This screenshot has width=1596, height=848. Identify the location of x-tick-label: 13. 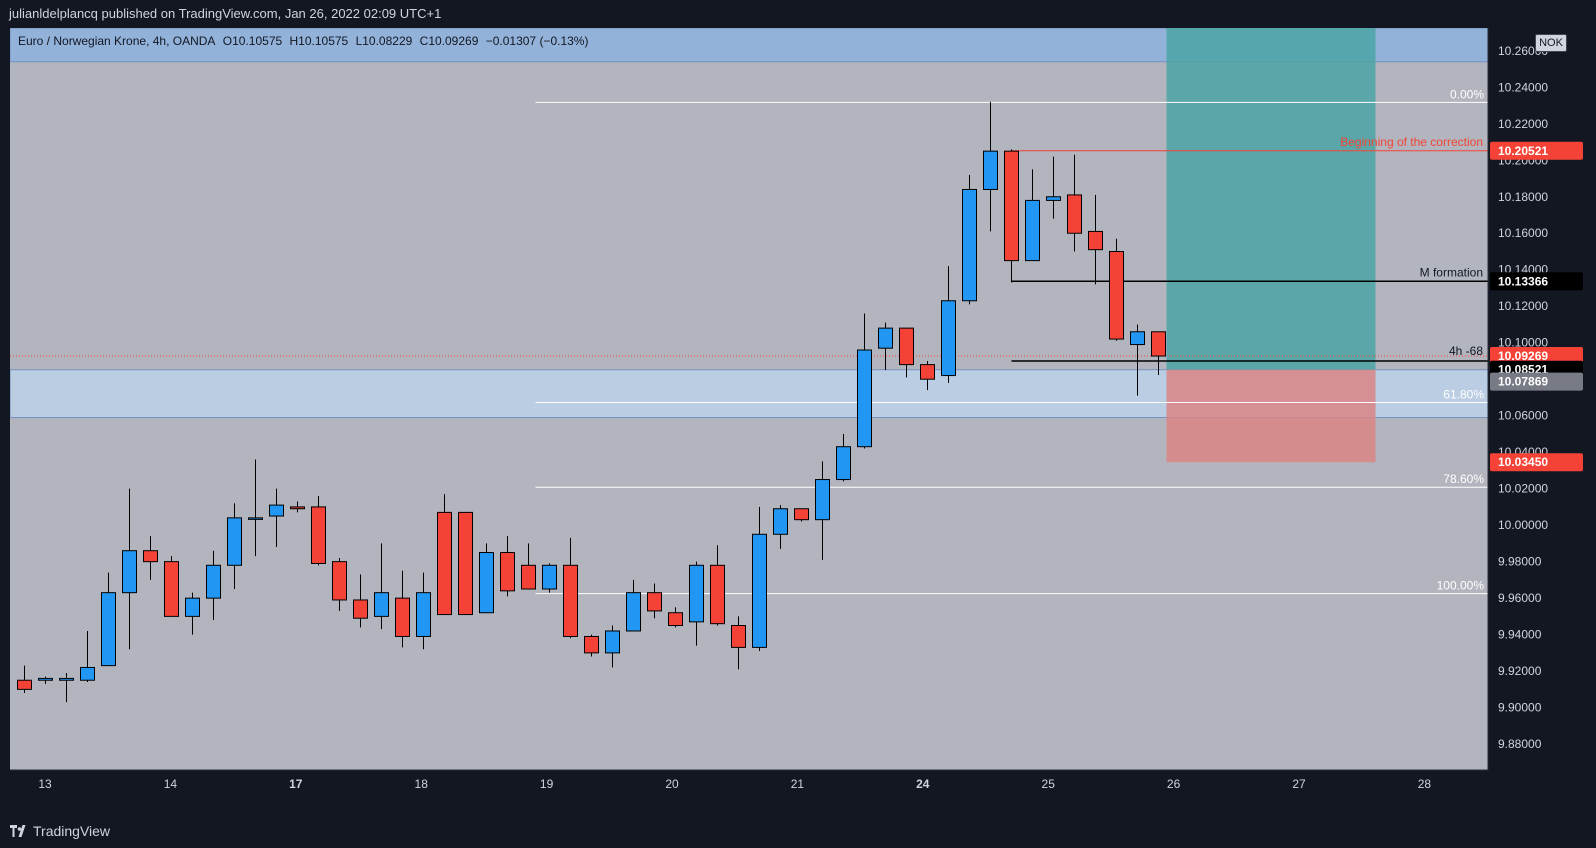
(45, 784).